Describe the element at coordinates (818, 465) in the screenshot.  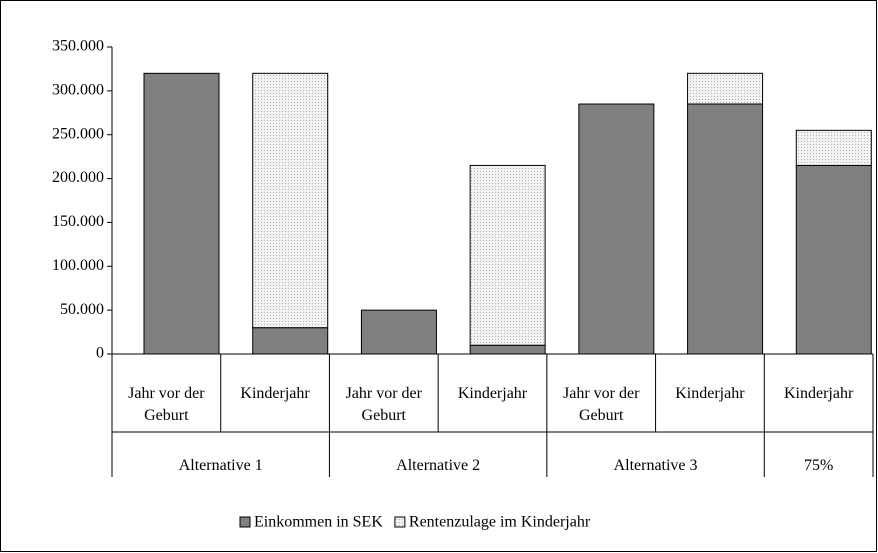
I see `group-label: 75%` at that location.